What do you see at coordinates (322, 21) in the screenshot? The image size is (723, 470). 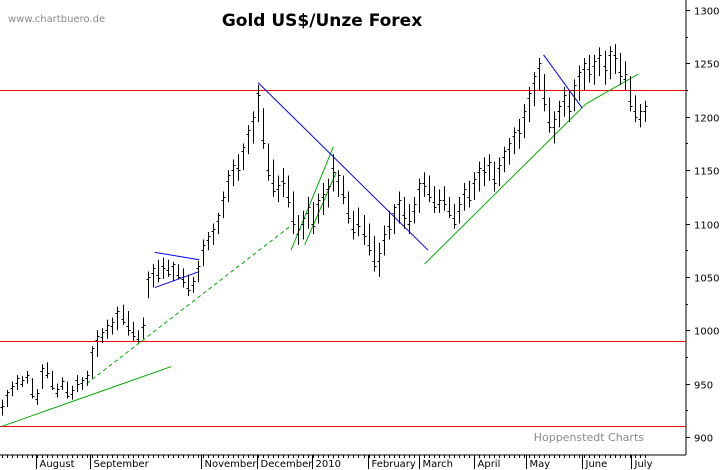 I see `chart-title: Gold US$/Unze Forex` at bounding box center [322, 21].